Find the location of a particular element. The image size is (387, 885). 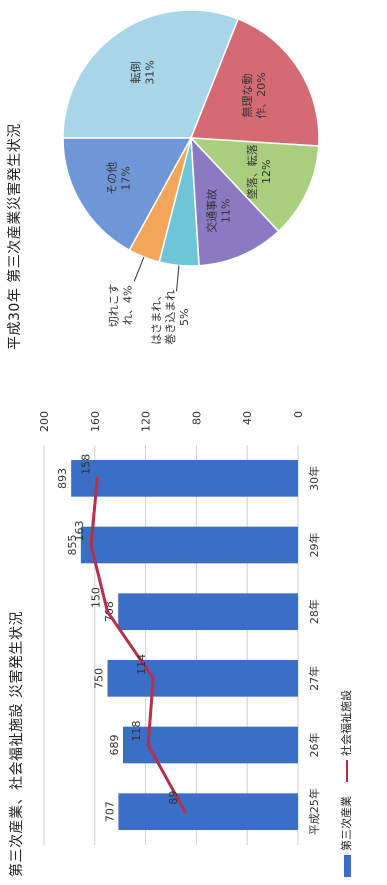

legend-swatch-line is located at coordinates (347, 771).